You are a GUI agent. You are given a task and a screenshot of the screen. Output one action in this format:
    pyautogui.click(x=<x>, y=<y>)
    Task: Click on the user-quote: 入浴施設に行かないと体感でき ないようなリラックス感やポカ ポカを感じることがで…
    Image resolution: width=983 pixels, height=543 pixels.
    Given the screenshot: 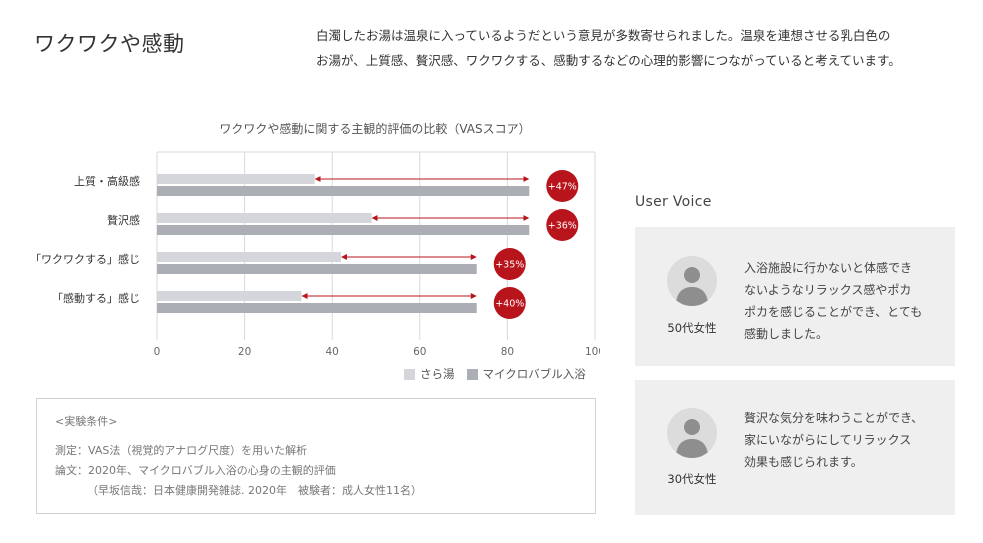 What is the action you would take?
    pyautogui.click(x=842, y=301)
    